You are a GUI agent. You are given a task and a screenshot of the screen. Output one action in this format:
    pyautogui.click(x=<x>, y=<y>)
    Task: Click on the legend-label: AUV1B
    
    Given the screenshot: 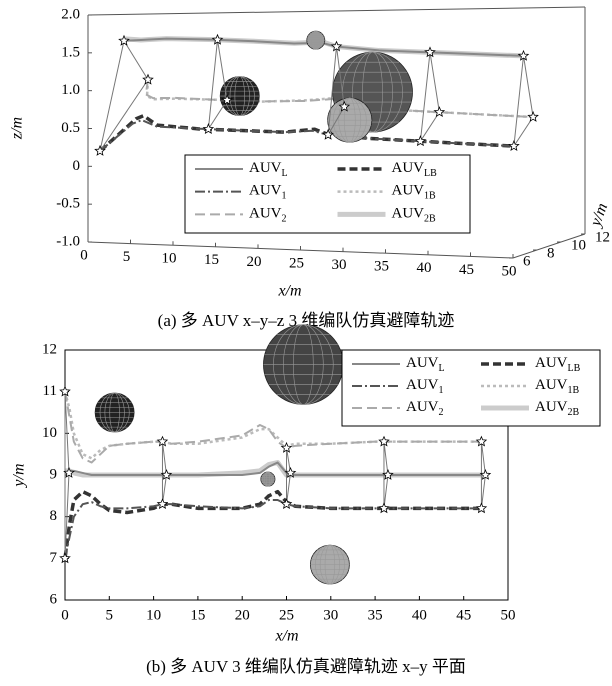 What is the action you would take?
    pyautogui.click(x=414, y=192)
    